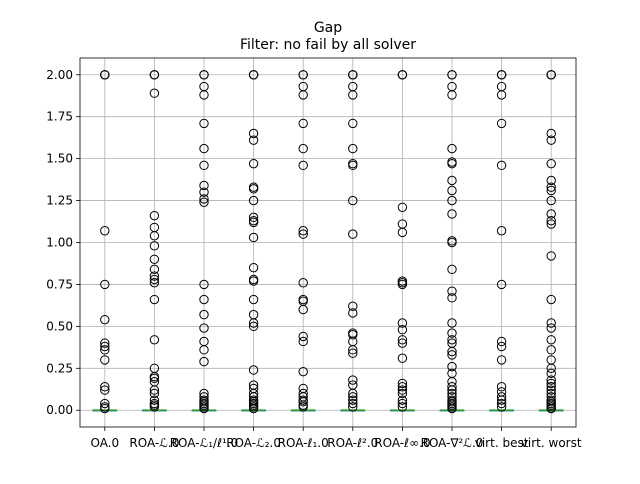  I want to click on x-tick-label: ROA-ℒ₁/ℓ¹.0, so click(204, 443).